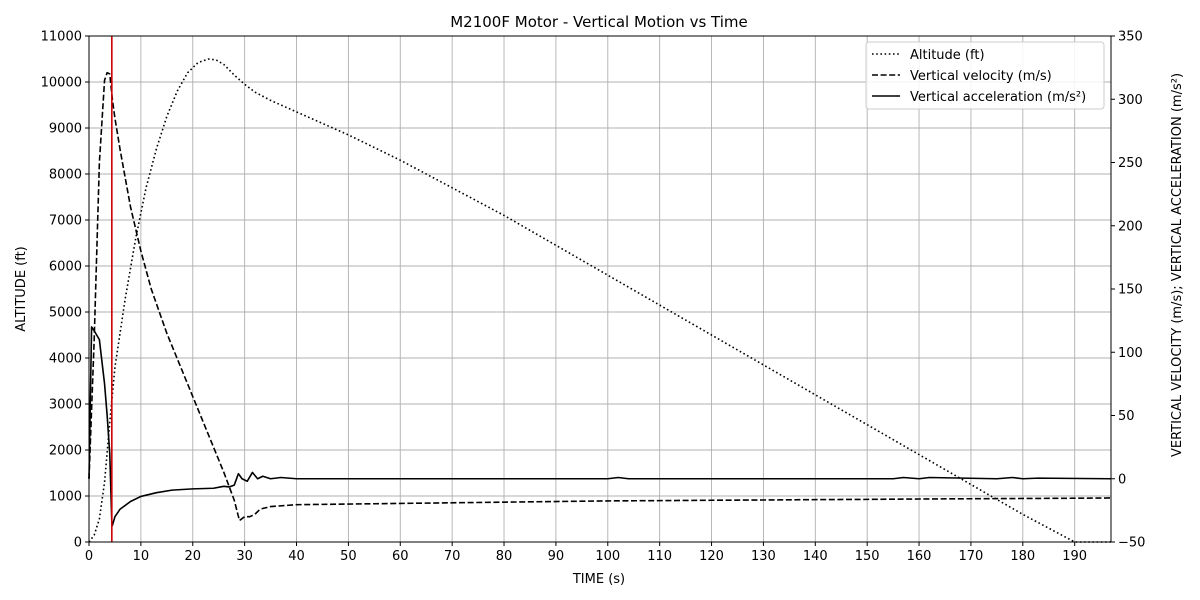 Image resolution: width=1200 pixels, height=600 pixels. Describe the element at coordinates (61, 37) in the screenshot. I see `y-left-tick-label: 11000` at that location.